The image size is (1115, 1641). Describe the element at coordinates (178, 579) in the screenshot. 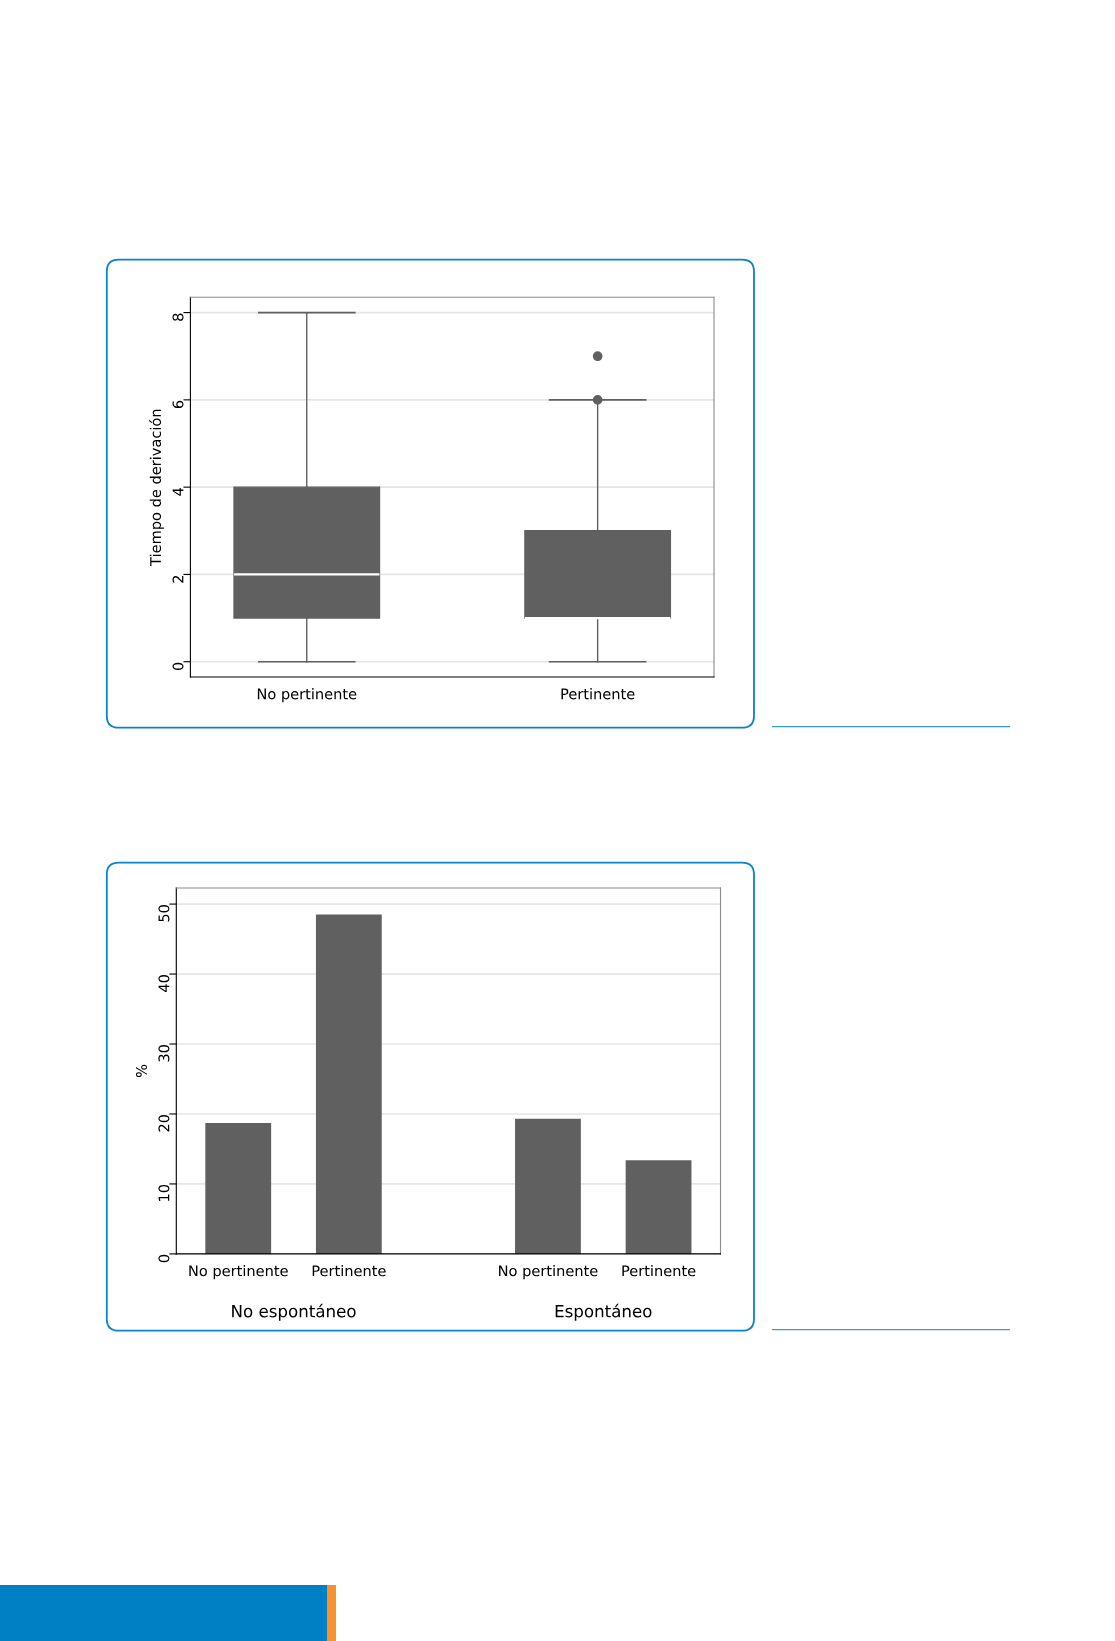

I see `y-tick-label: 2` at that location.